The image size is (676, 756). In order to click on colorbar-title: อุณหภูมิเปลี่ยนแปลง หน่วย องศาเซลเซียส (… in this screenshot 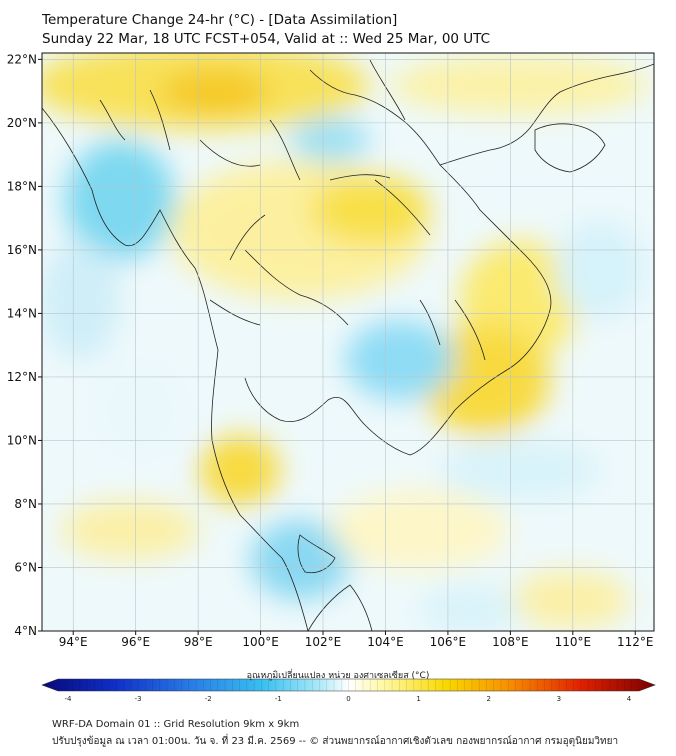, I will do `click(338, 676)`.